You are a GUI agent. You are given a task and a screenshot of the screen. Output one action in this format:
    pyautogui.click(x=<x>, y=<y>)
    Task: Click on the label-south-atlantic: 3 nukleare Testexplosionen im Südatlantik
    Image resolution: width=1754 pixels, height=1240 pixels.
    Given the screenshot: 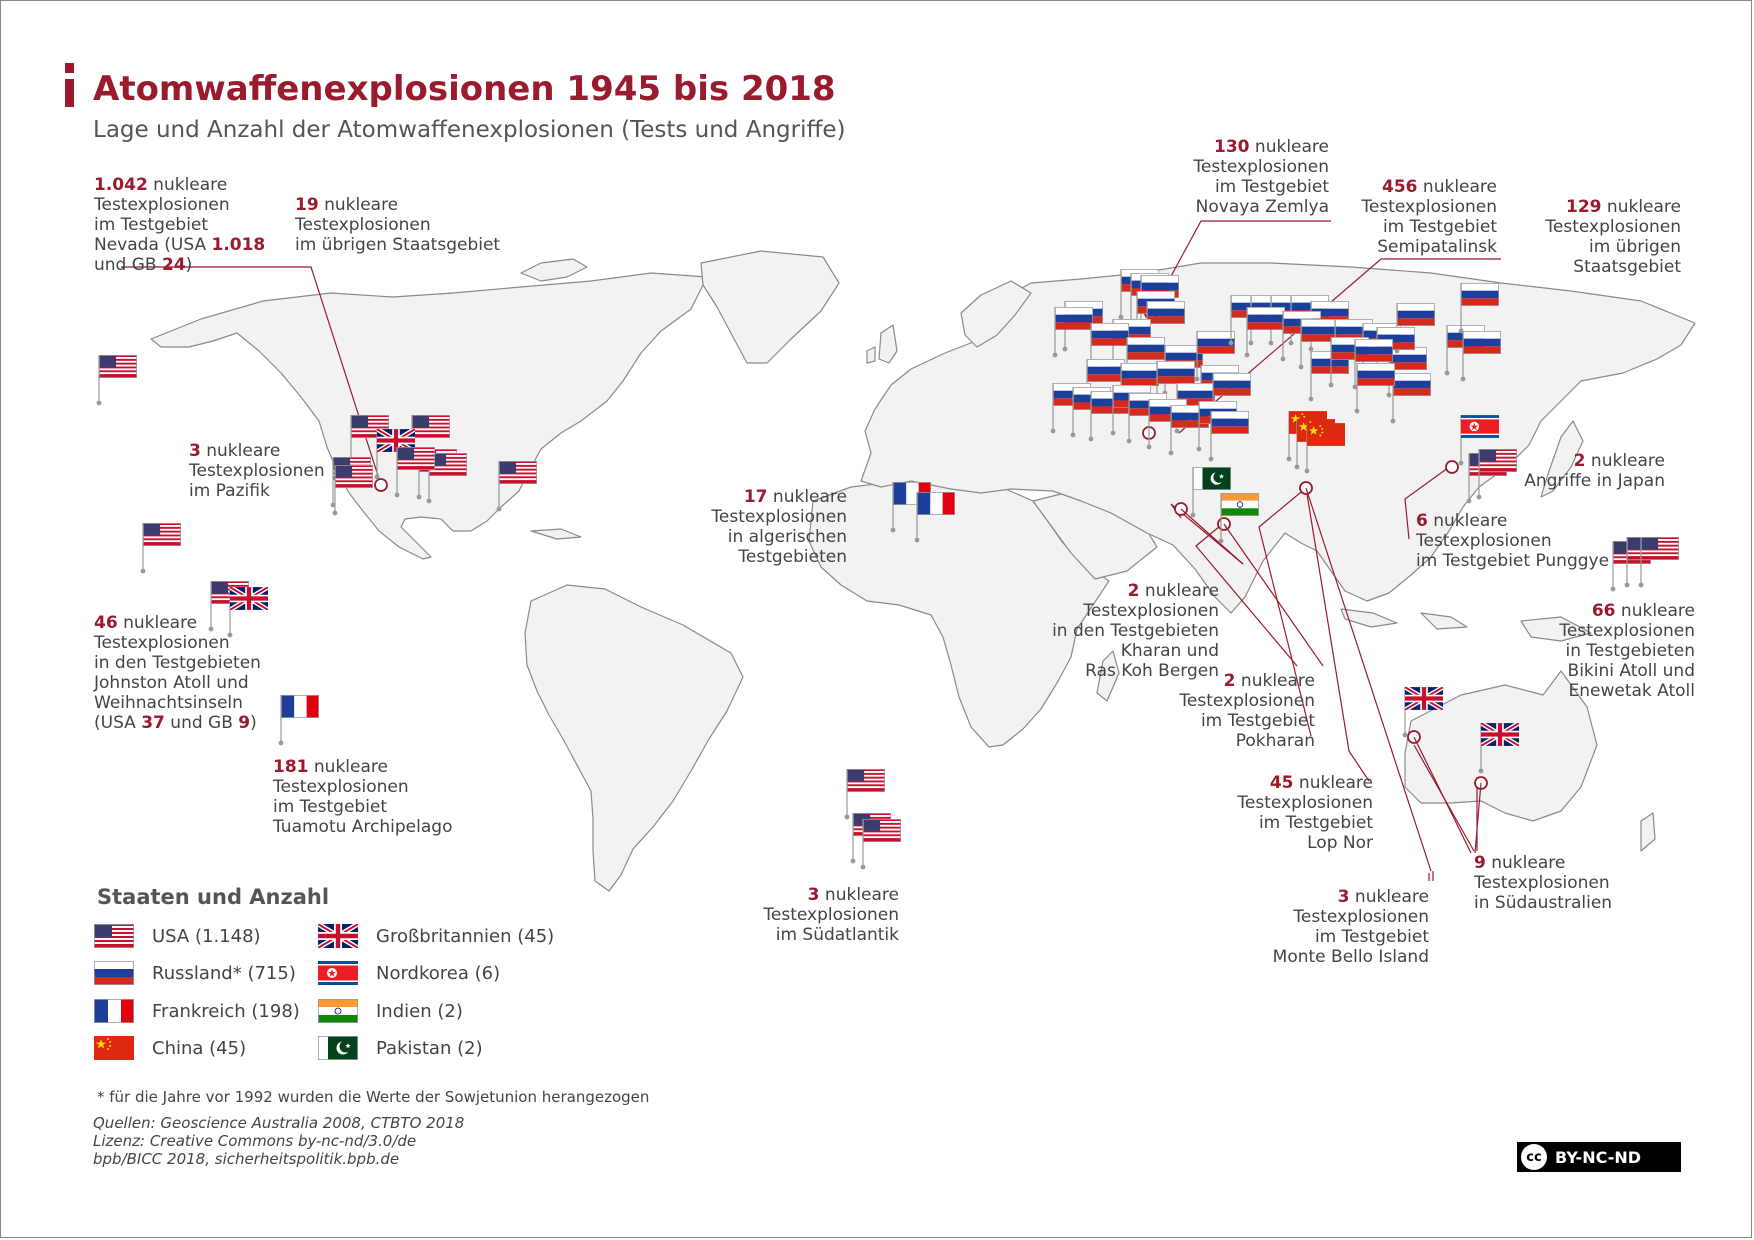 What is the action you would take?
    pyautogui.click(x=831, y=915)
    